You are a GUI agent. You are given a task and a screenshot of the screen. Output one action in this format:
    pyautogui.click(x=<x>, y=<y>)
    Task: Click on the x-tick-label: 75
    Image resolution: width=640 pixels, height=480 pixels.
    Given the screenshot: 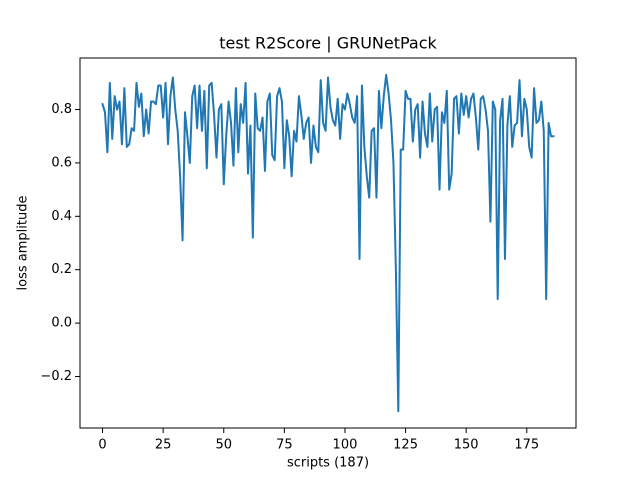 What is the action you would take?
    pyautogui.click(x=284, y=445)
    